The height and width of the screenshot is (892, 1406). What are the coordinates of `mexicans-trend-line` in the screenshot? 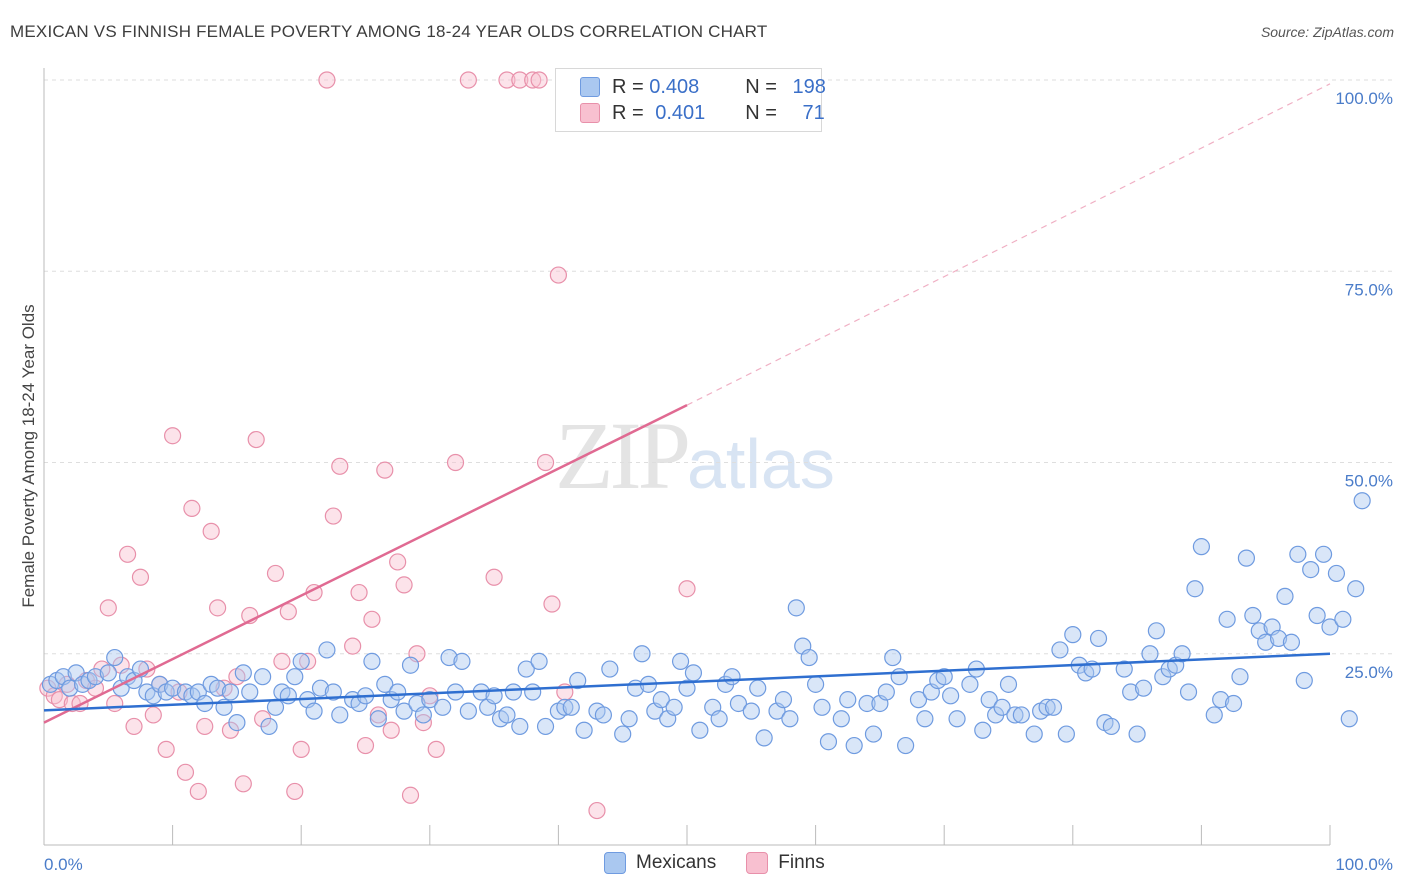 It's located at (687, 682).